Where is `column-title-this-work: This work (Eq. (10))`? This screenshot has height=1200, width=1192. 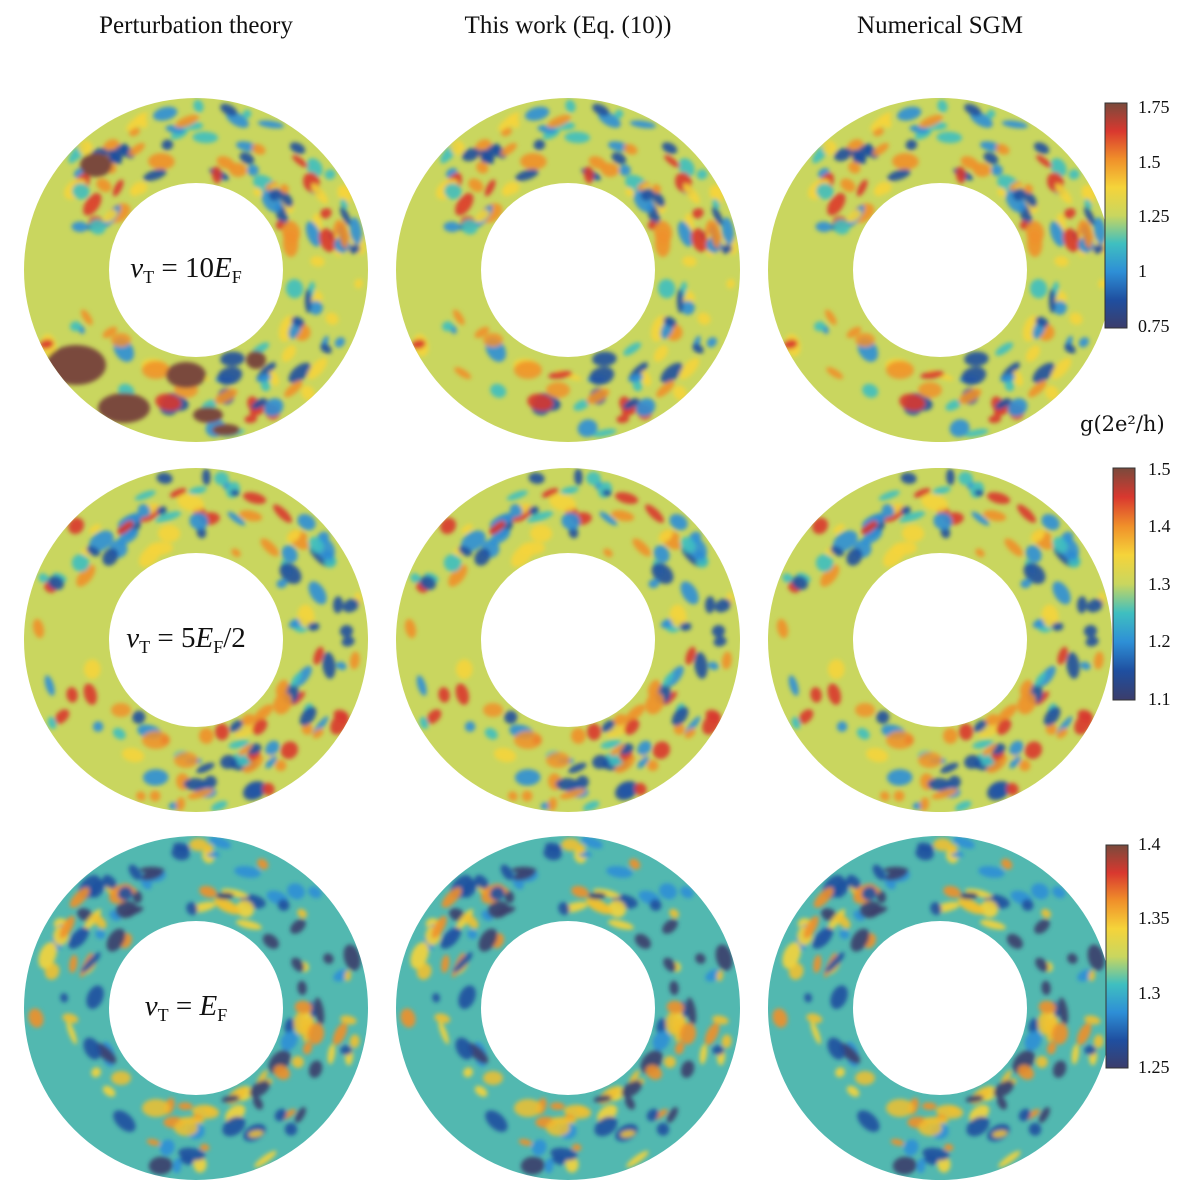
column-title-this-work: This work (Eq. (10)) is located at coordinates (568, 25).